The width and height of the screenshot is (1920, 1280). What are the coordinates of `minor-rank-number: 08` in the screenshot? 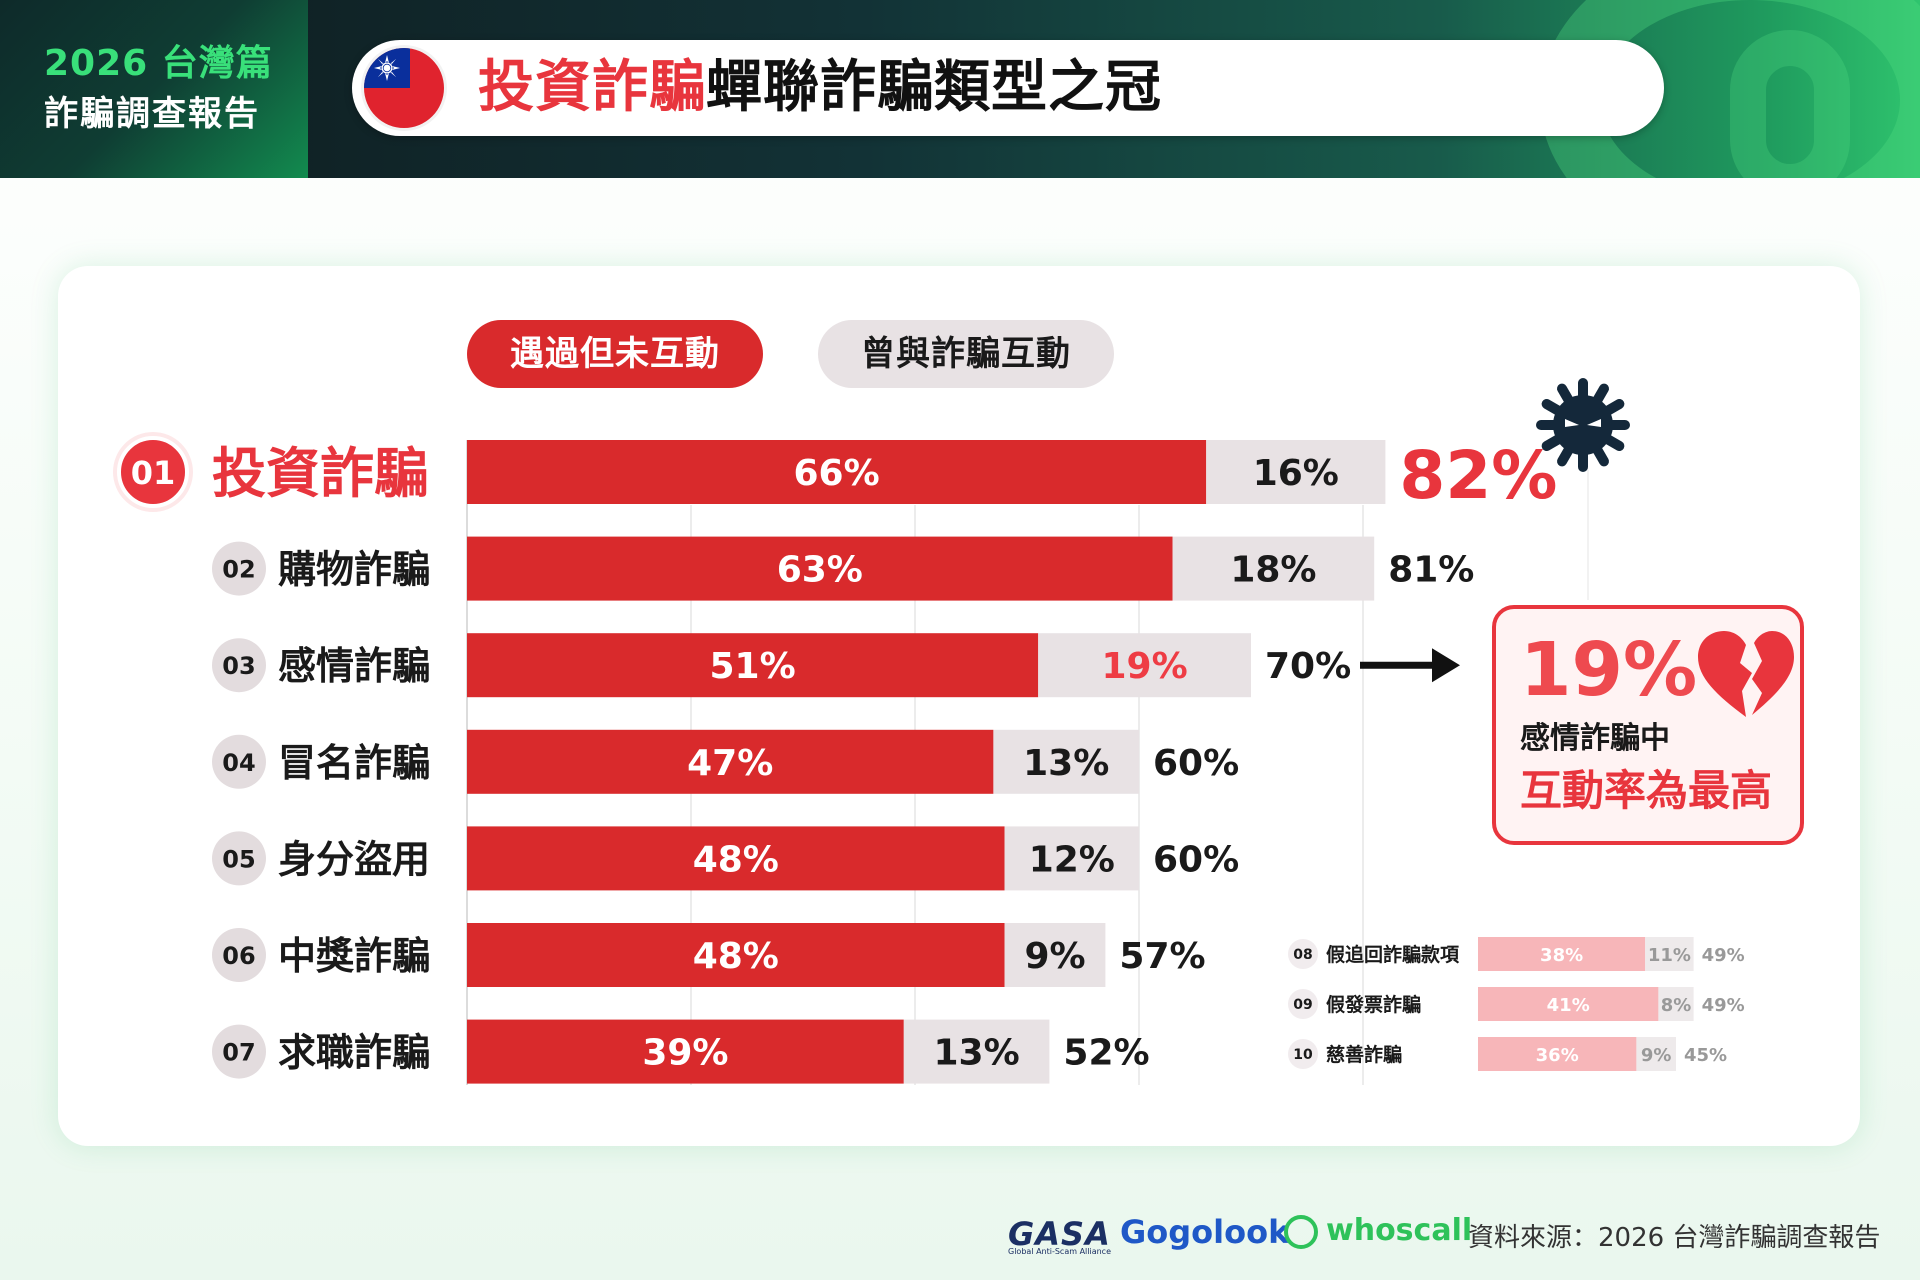 It's located at (1302, 955).